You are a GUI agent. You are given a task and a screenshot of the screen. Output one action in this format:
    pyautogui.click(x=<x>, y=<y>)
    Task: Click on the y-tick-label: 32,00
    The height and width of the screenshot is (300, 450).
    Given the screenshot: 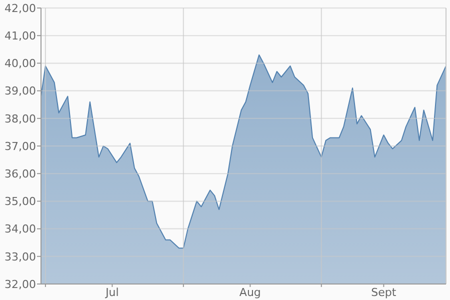 What is the action you would take?
    pyautogui.click(x=20, y=284)
    